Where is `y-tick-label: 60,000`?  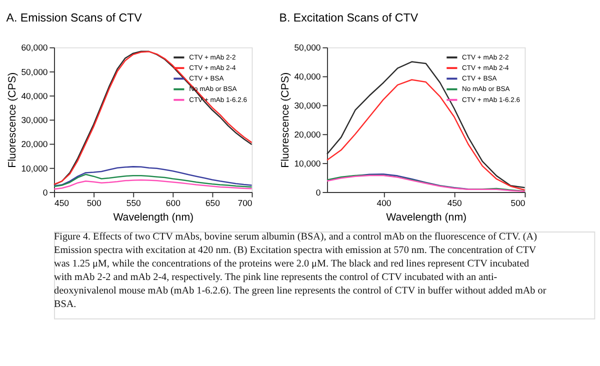 y-tick-label: 60,000 is located at coordinates (34, 47).